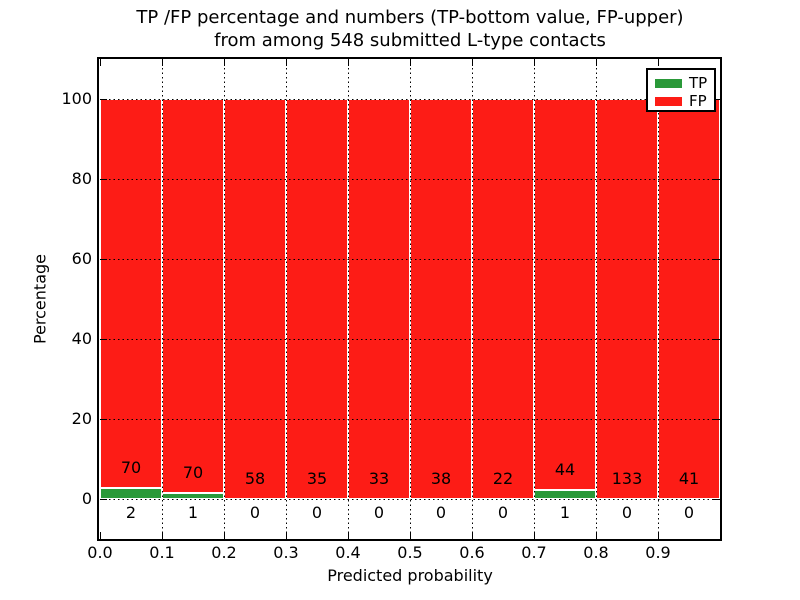  I want to click on legend-label-tp: TP, so click(698, 82).